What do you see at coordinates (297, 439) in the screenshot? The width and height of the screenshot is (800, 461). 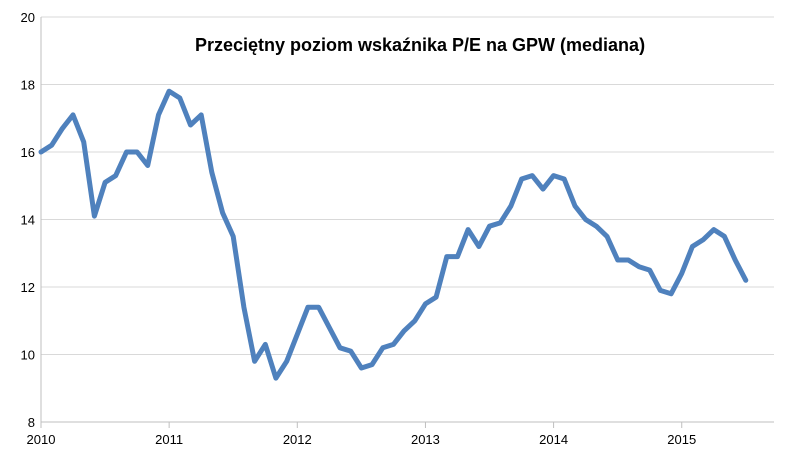 I see `x-tick-label: 2012` at bounding box center [297, 439].